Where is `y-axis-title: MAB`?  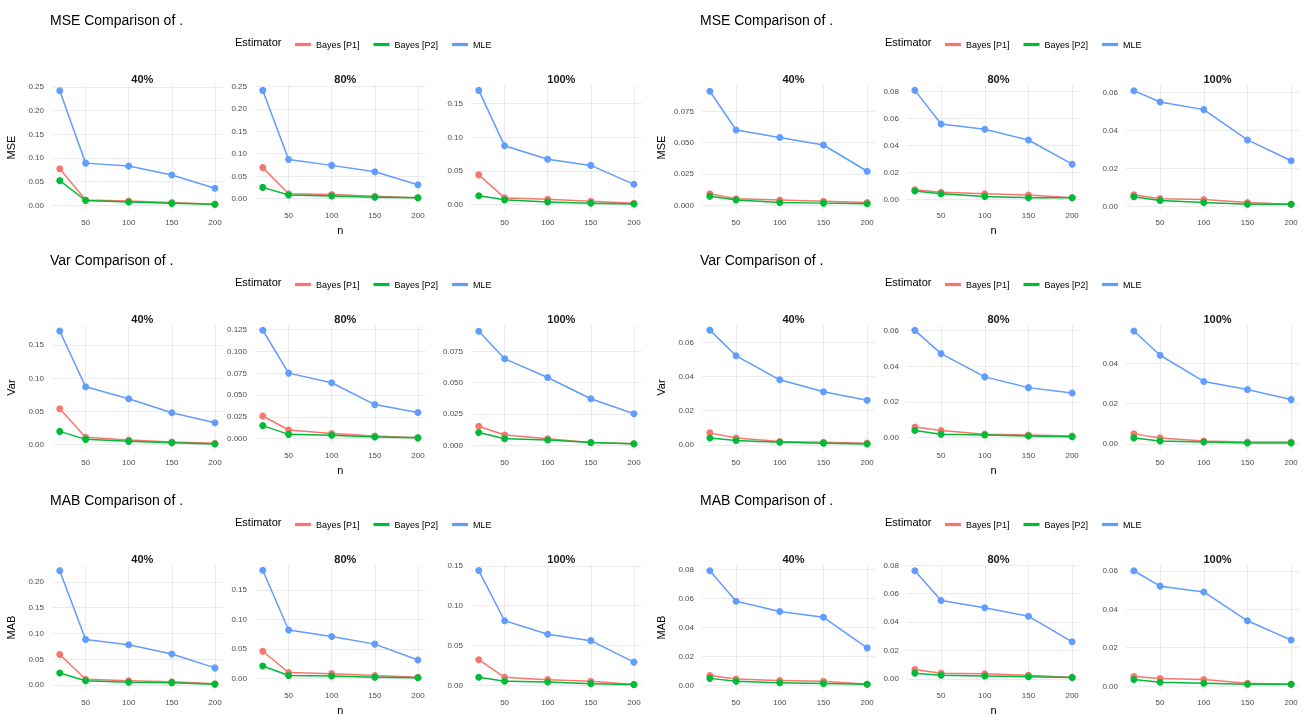
y-axis-title: MAB is located at coordinates (10, 627).